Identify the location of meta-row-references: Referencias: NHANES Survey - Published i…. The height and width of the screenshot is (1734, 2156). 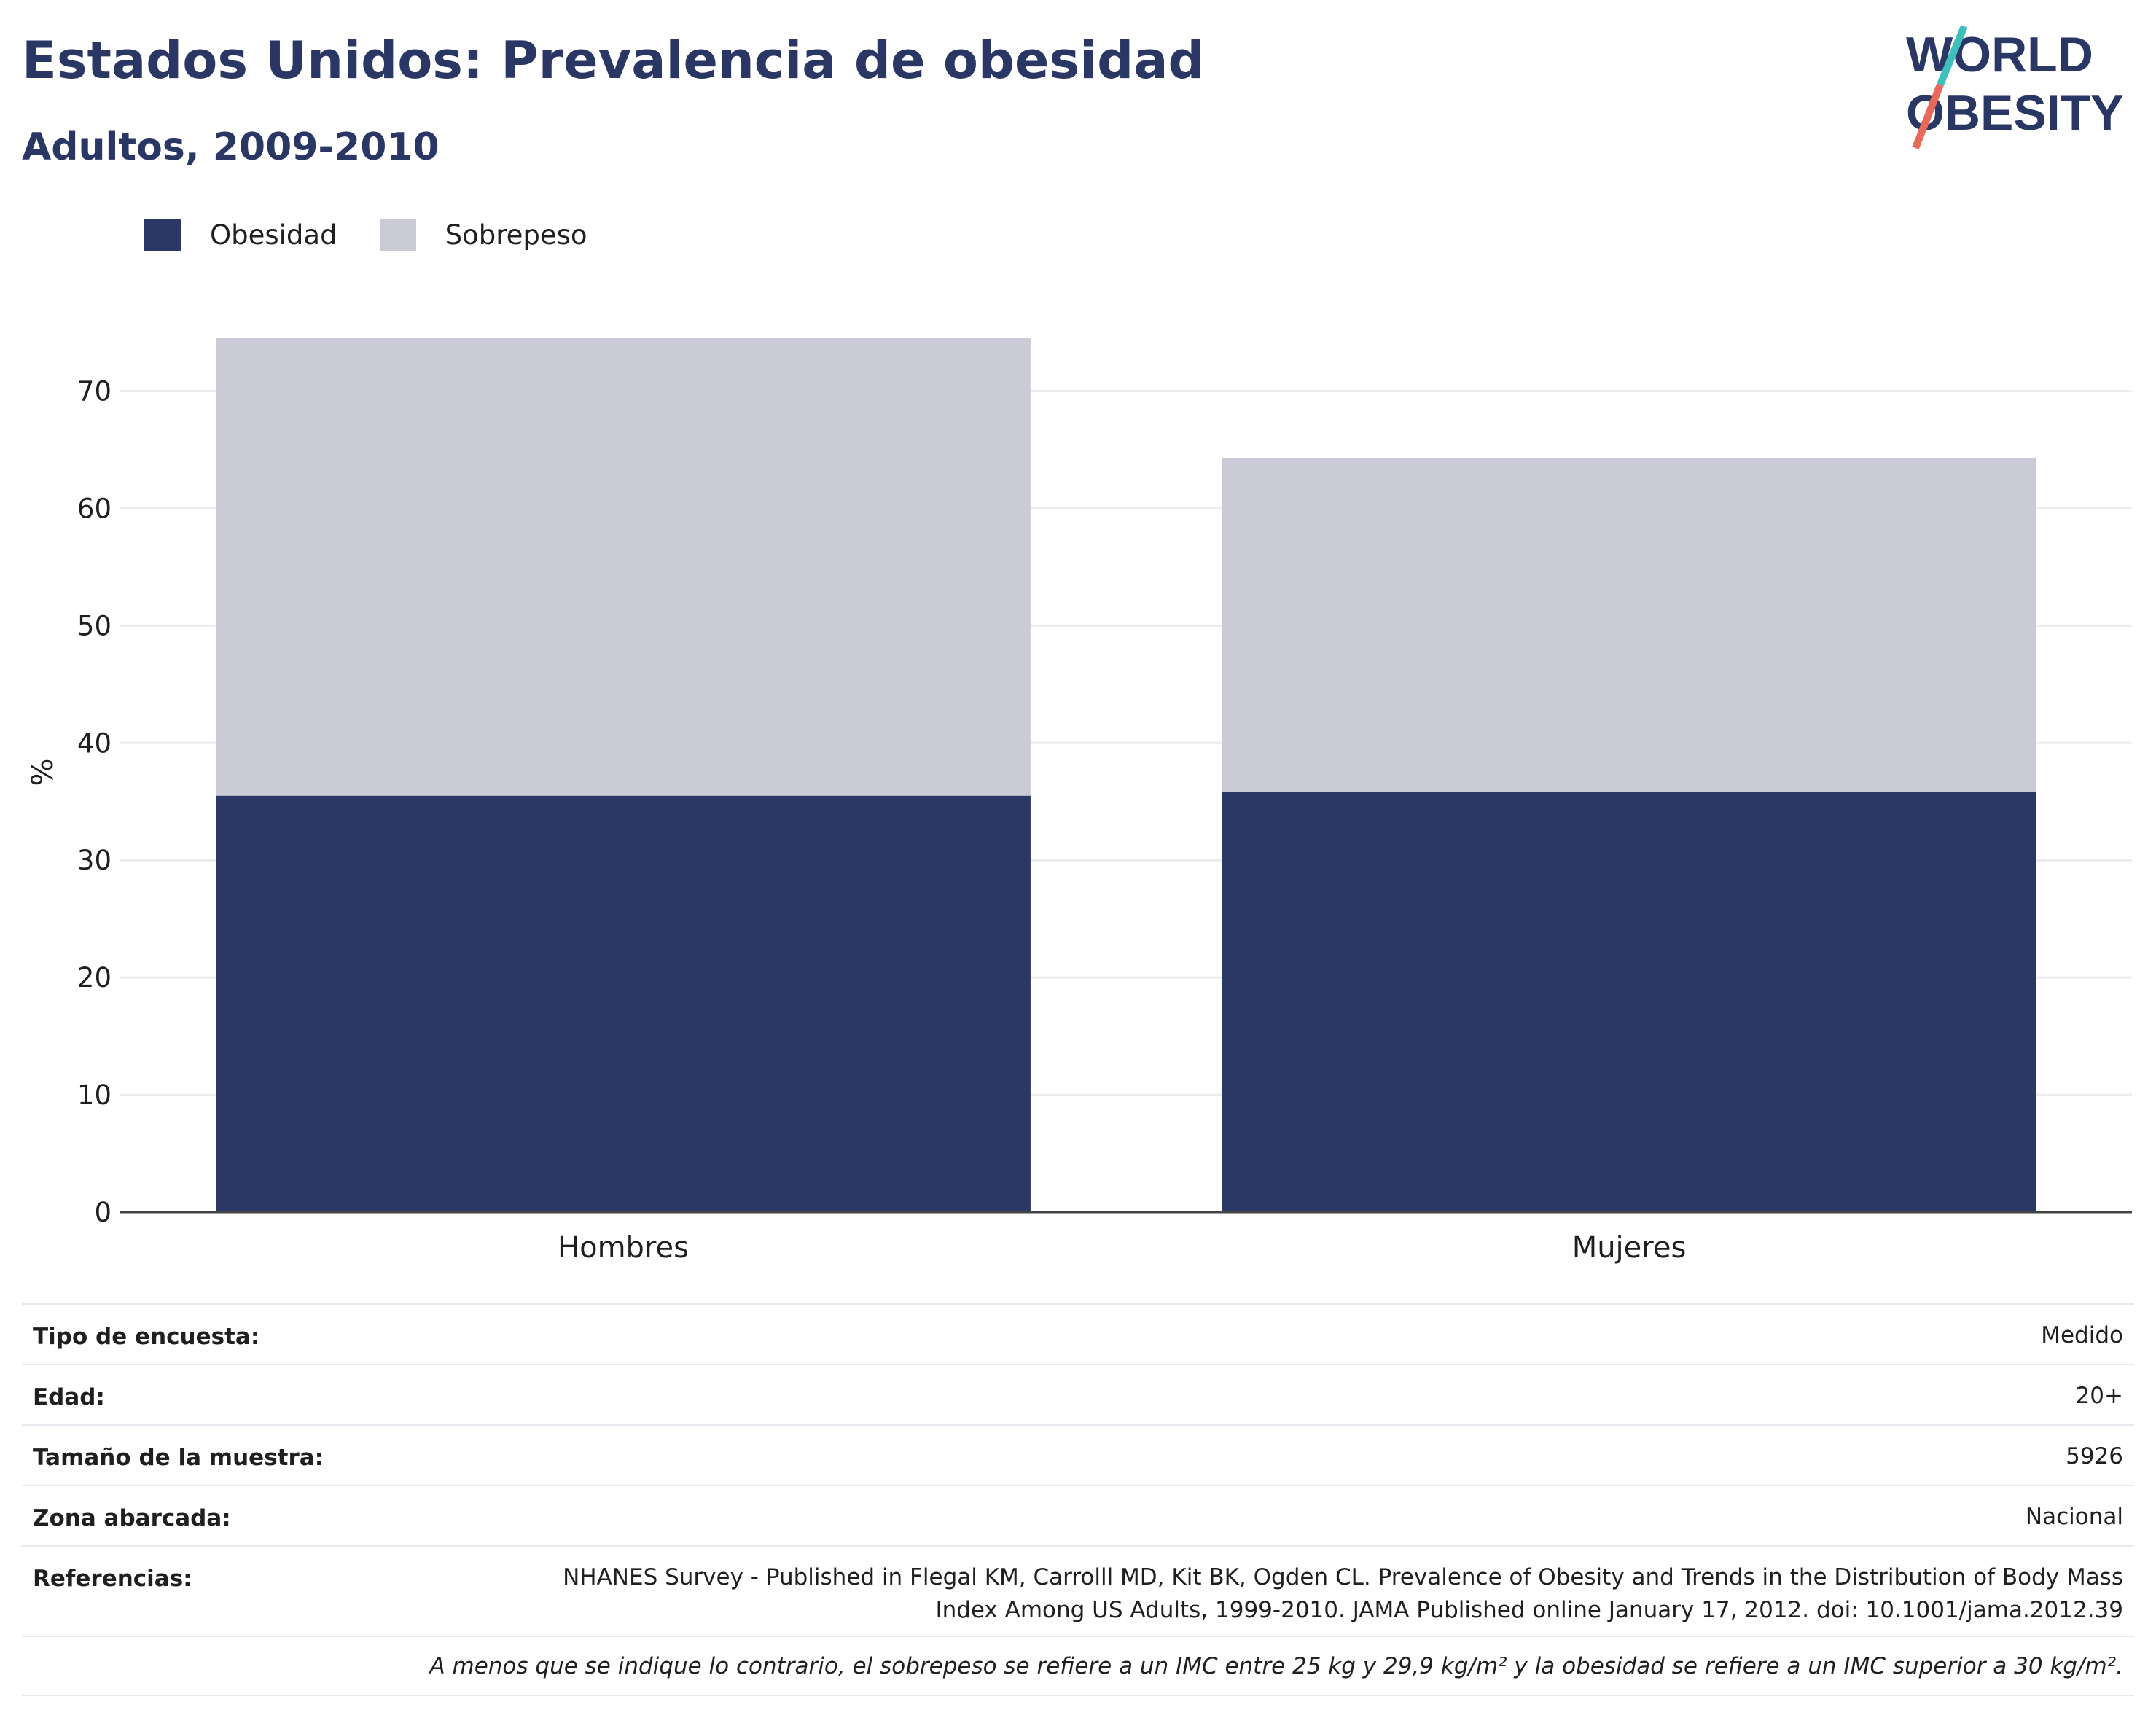
(1078, 1590).